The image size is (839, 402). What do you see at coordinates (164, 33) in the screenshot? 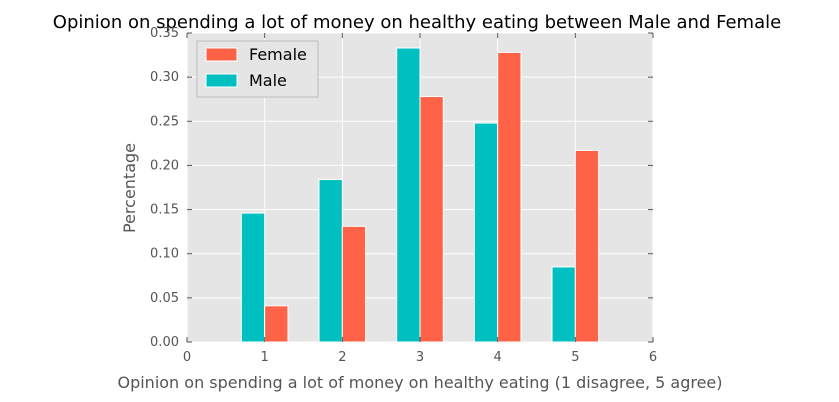
I see `y-tick-label: 0.35` at bounding box center [164, 33].